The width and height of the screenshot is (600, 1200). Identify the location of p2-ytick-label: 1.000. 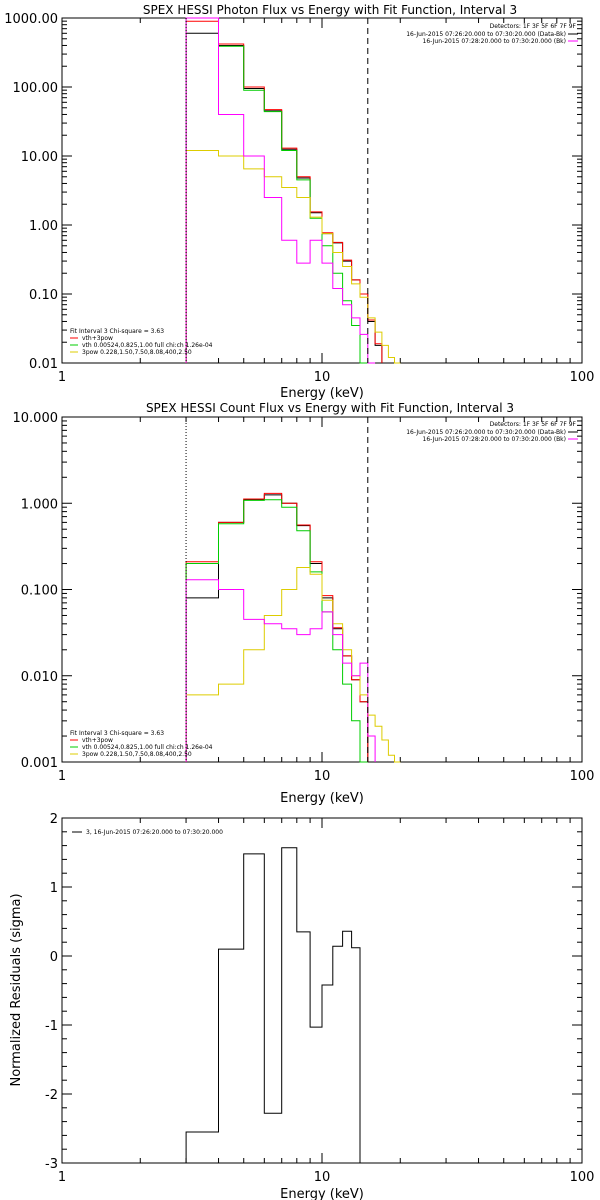
(39, 504).